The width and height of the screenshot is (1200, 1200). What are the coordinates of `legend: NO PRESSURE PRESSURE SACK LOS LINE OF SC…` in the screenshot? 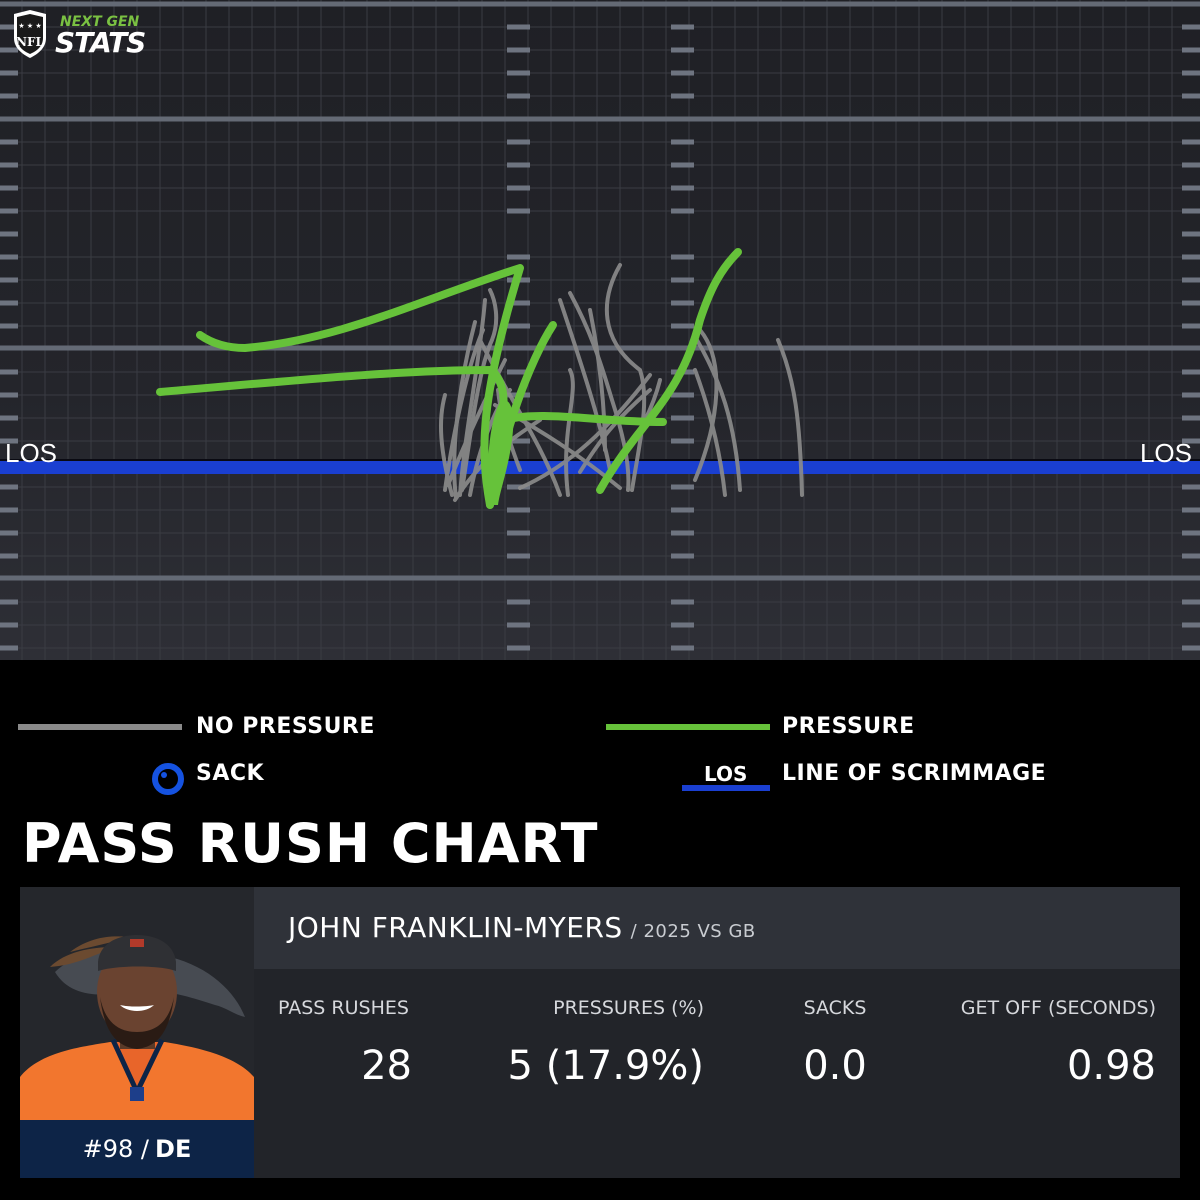 It's located at (600, 755).